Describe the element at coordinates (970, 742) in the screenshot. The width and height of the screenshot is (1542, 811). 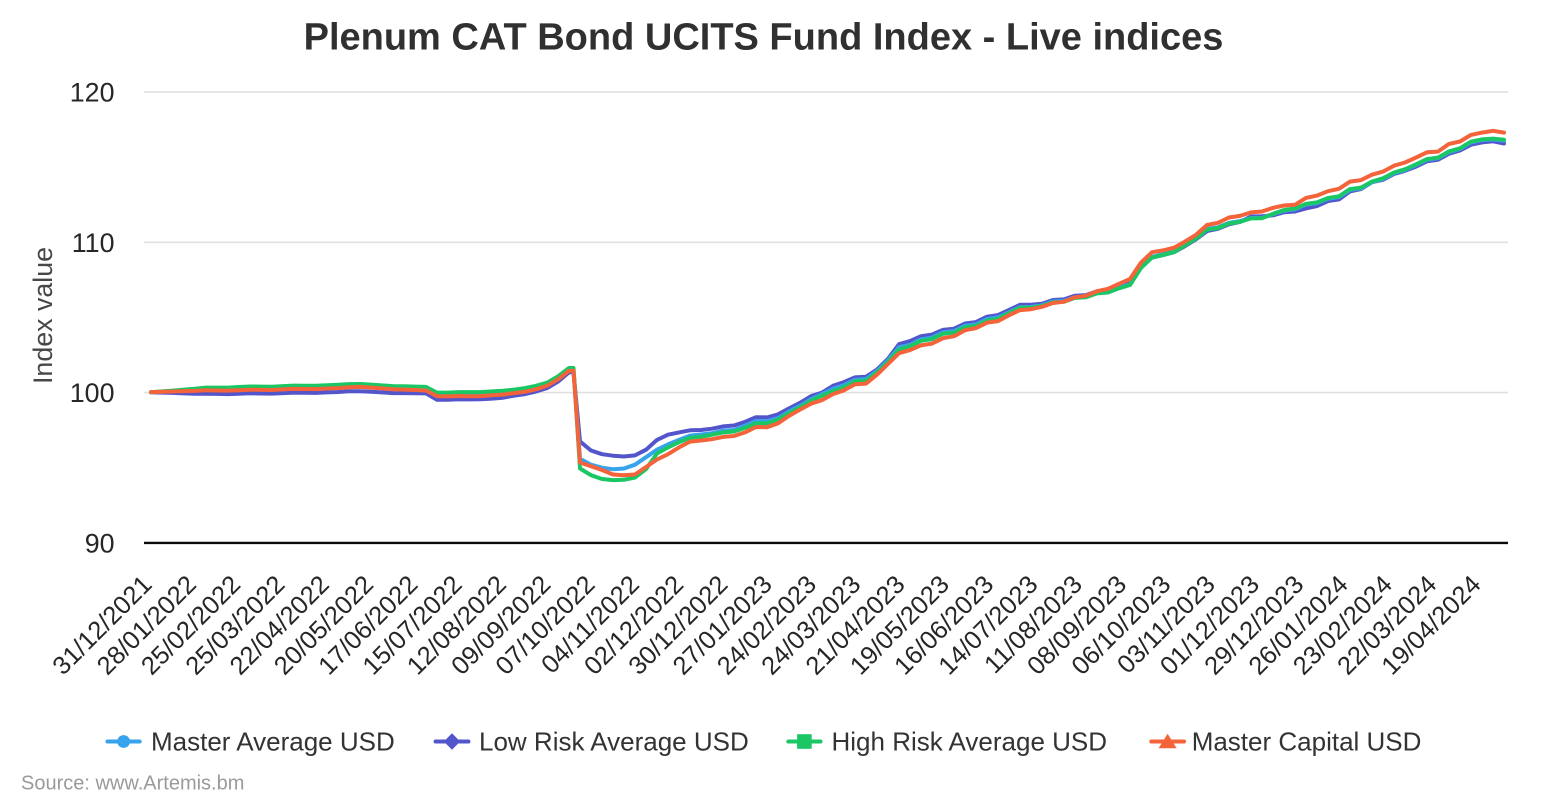
I see `svg-text: High Risk Average USD` at that location.